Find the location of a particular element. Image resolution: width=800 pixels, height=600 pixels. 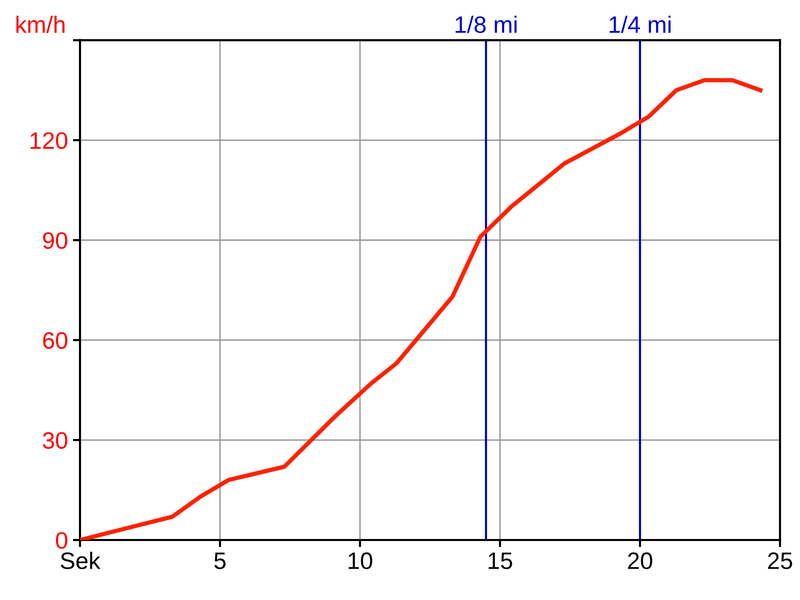

x-tick-label: 15 is located at coordinates (500, 561).